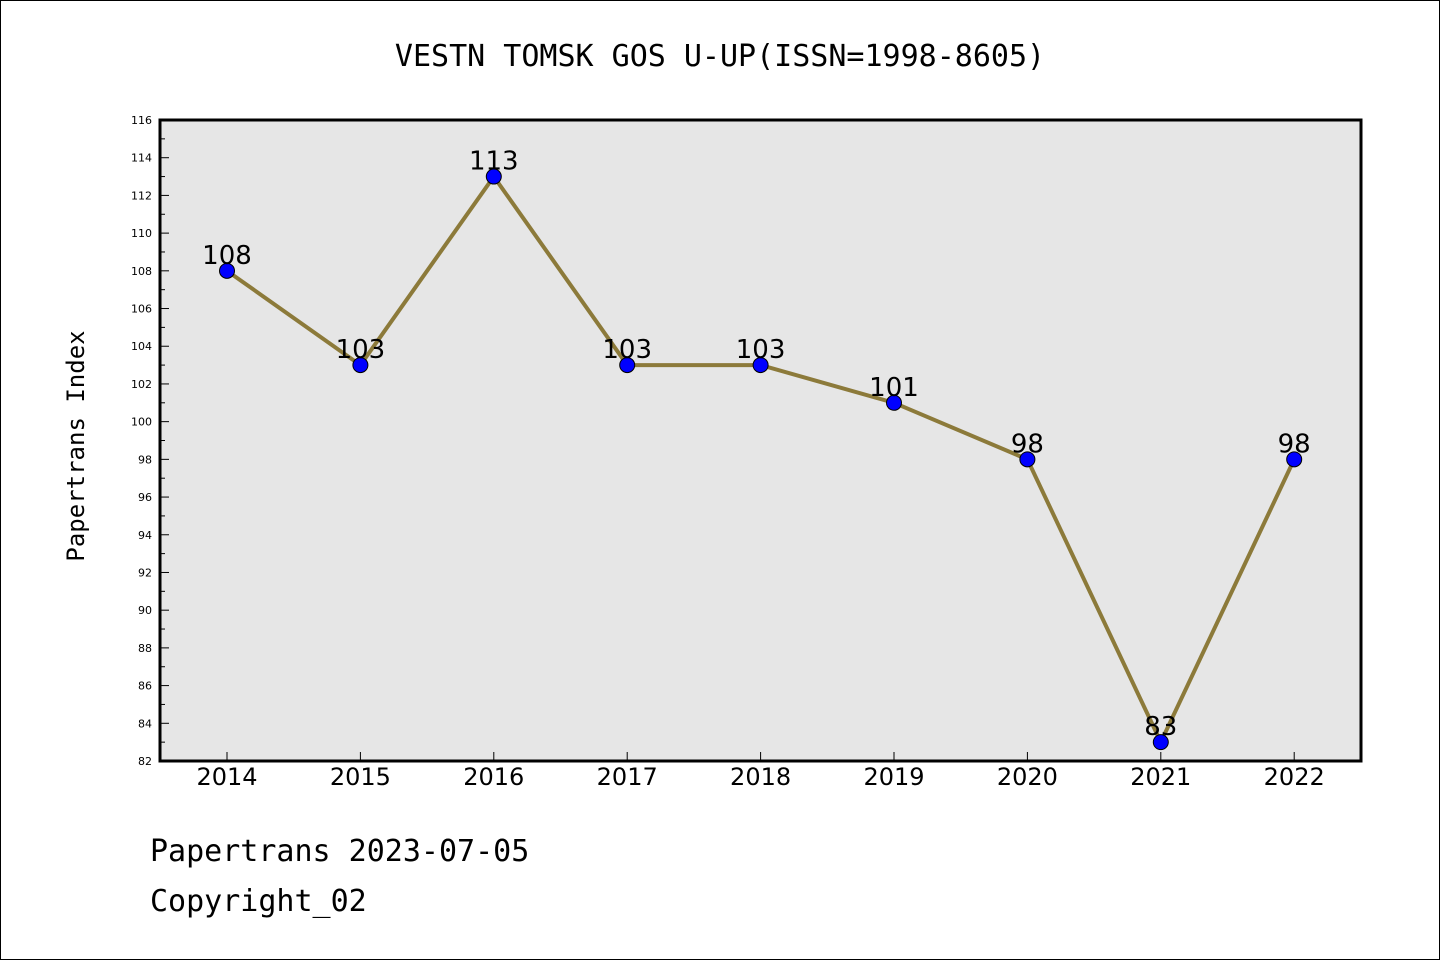  What do you see at coordinates (894, 388) in the screenshot?
I see `data-label: 101` at bounding box center [894, 388].